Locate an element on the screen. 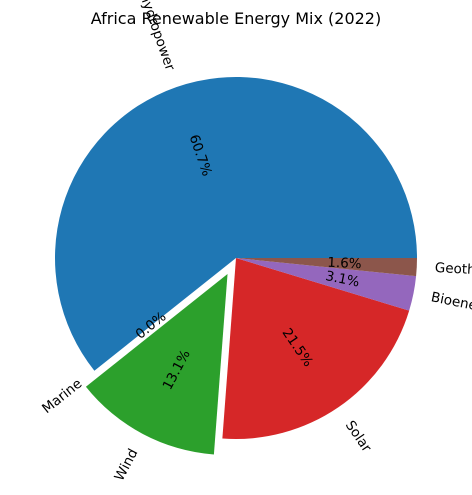 The width and height of the screenshot is (472, 495). slice-label-marine: Marine is located at coordinates (62, 396).